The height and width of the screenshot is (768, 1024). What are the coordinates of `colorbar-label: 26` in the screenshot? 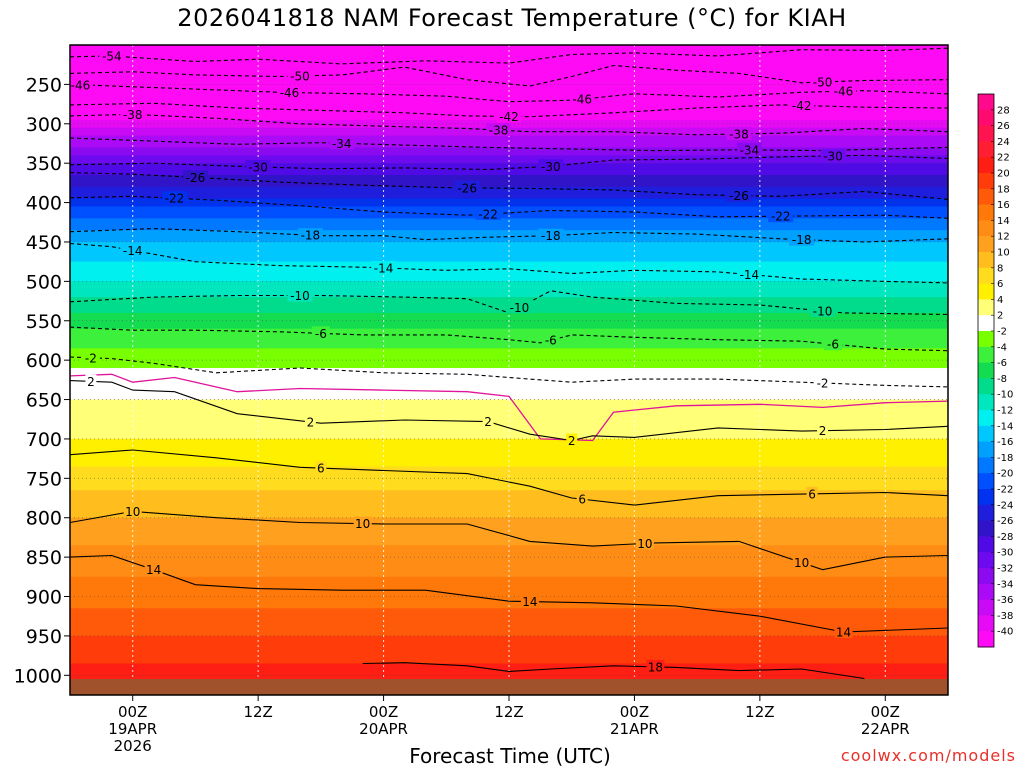 It's located at (1003, 126).